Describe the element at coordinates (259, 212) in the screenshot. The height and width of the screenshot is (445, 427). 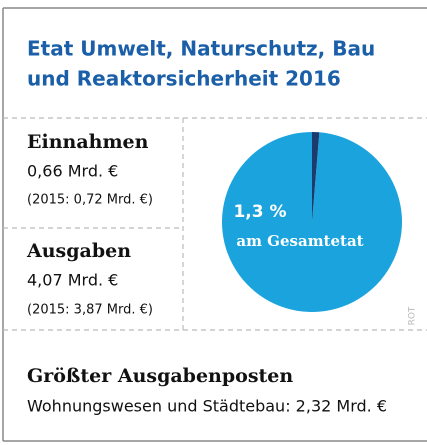
I see `value-label: 1,3 %` at that location.